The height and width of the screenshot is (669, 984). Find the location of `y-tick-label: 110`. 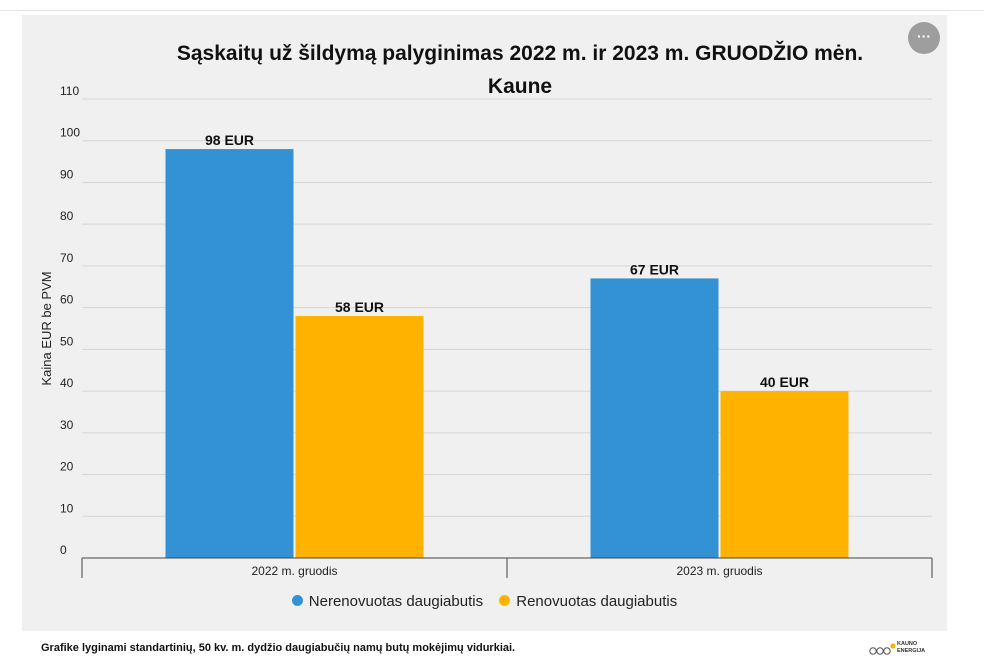

y-tick-label: 110 is located at coordinates (69, 91).